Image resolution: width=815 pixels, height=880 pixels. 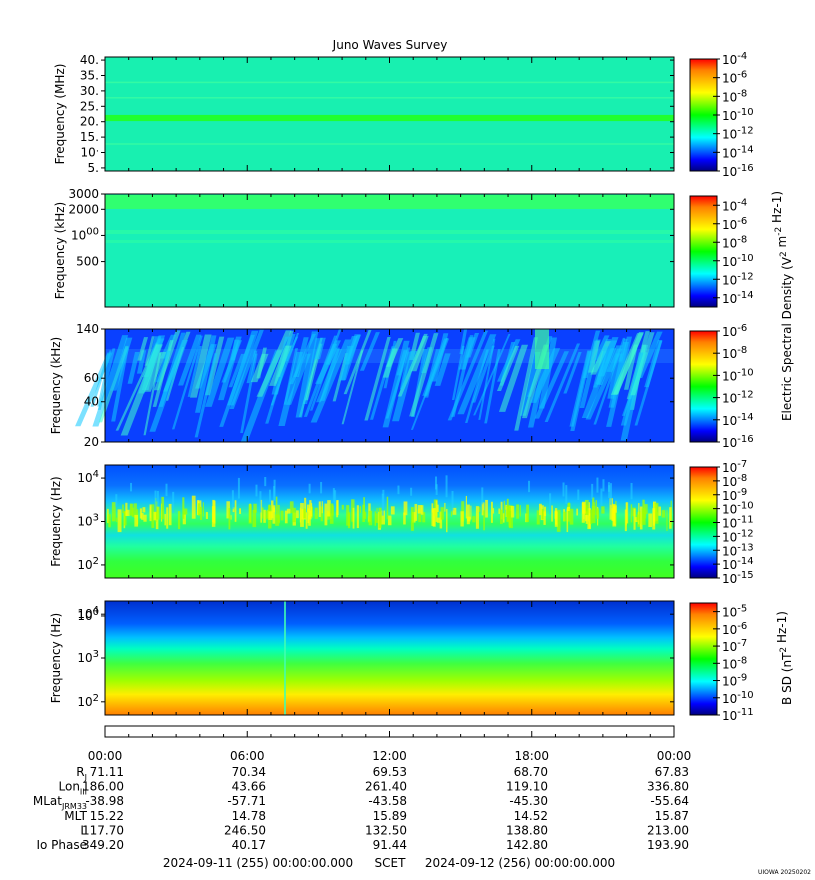 I want to click on ephemeris-label: LonIII, so click(x=73, y=788).